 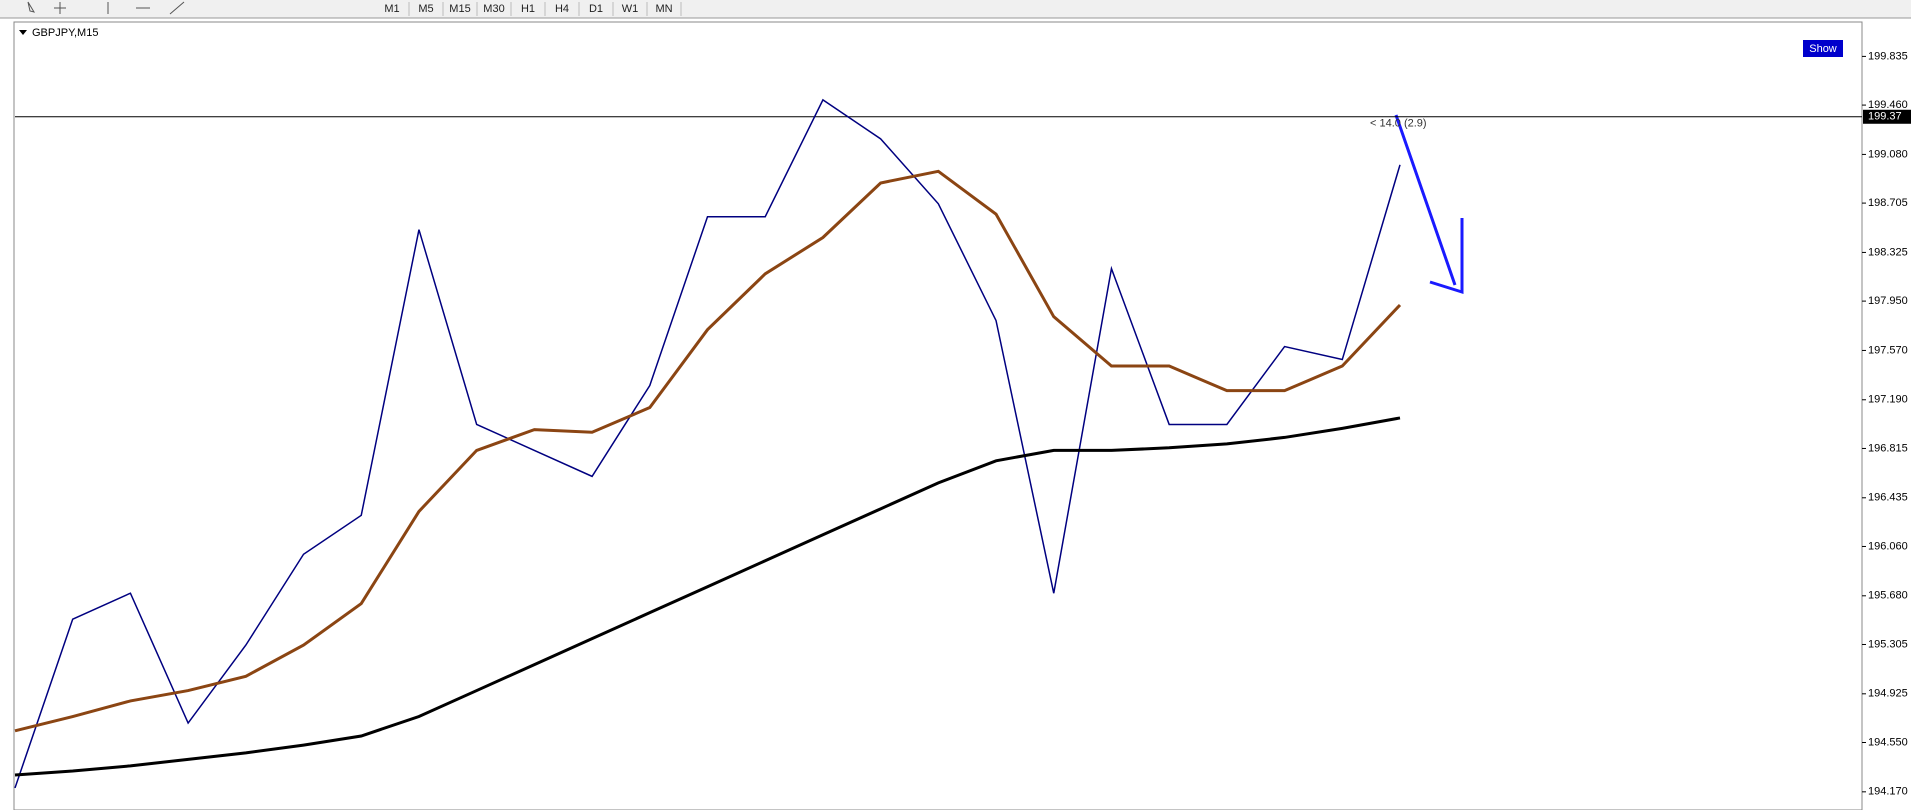 What do you see at coordinates (106, 8) in the screenshot?
I see `toolbar-icons` at bounding box center [106, 8].